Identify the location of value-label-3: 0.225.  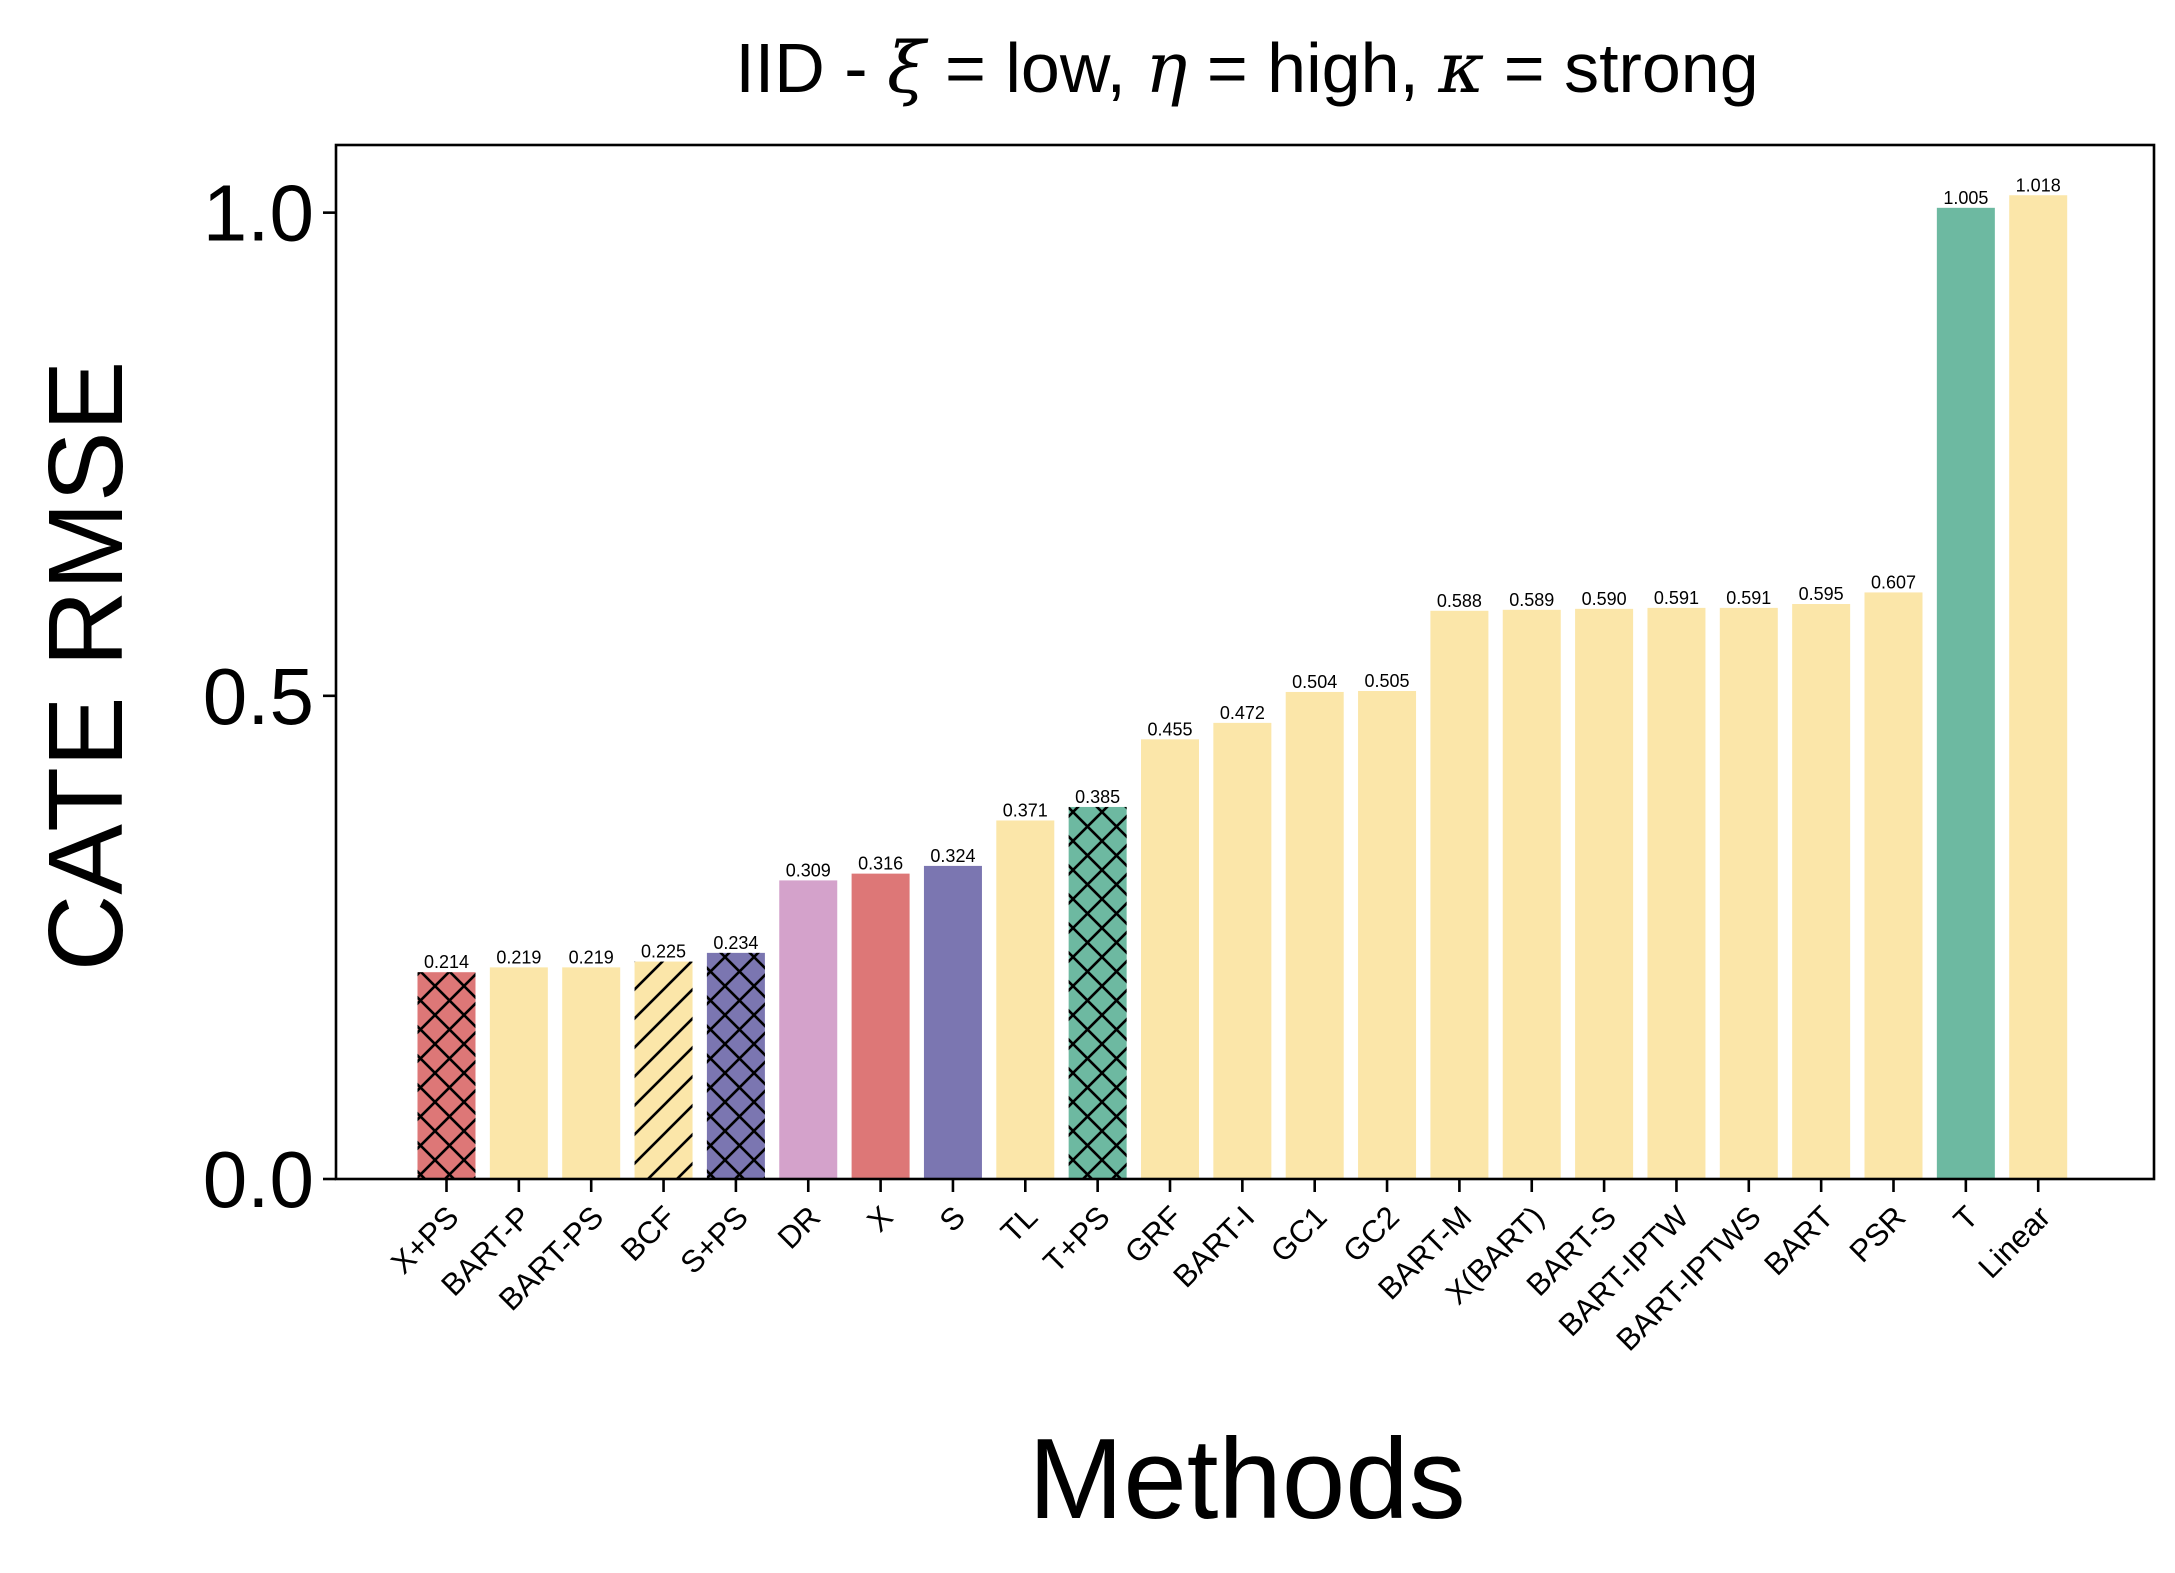
(663, 952).